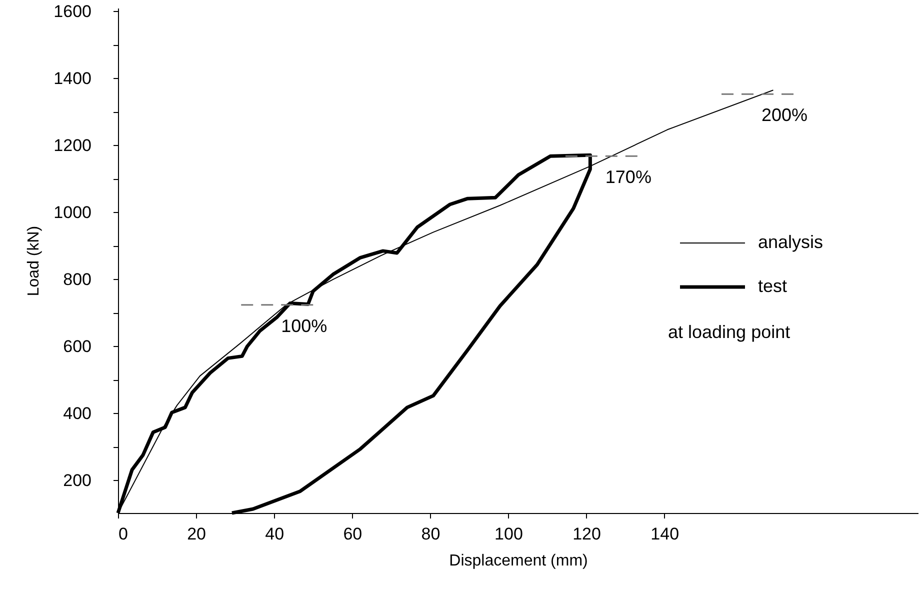 Image resolution: width=921 pixels, height=590 pixels. What do you see at coordinates (773, 286) in the screenshot?
I see `legend-label: test` at bounding box center [773, 286].